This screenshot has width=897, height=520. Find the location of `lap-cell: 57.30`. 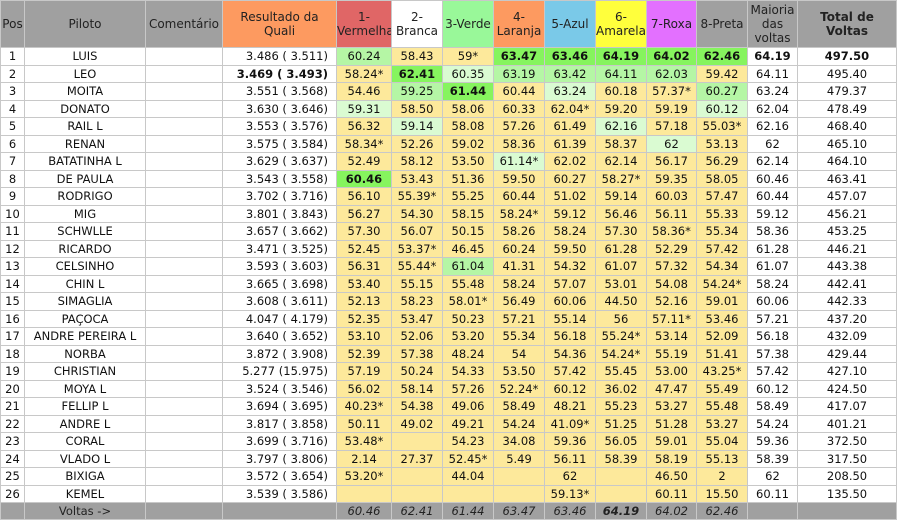

lap-cell: 57.30 is located at coordinates (364, 231).